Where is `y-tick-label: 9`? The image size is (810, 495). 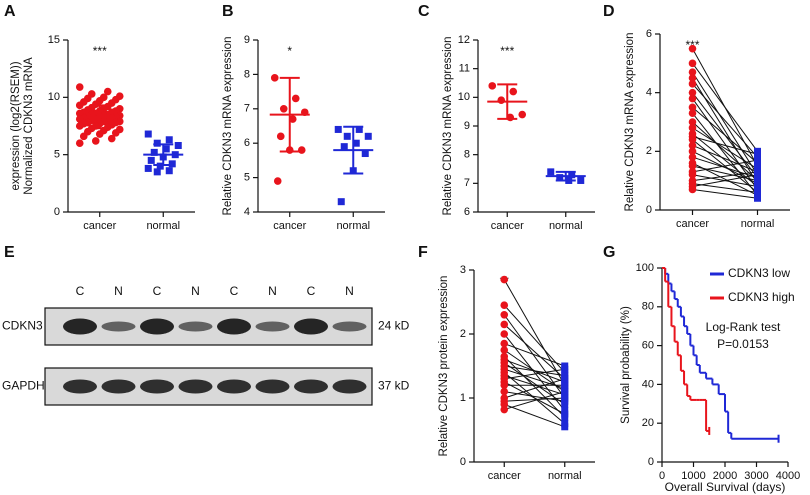 y-tick-label: 9 is located at coordinates (467, 126).